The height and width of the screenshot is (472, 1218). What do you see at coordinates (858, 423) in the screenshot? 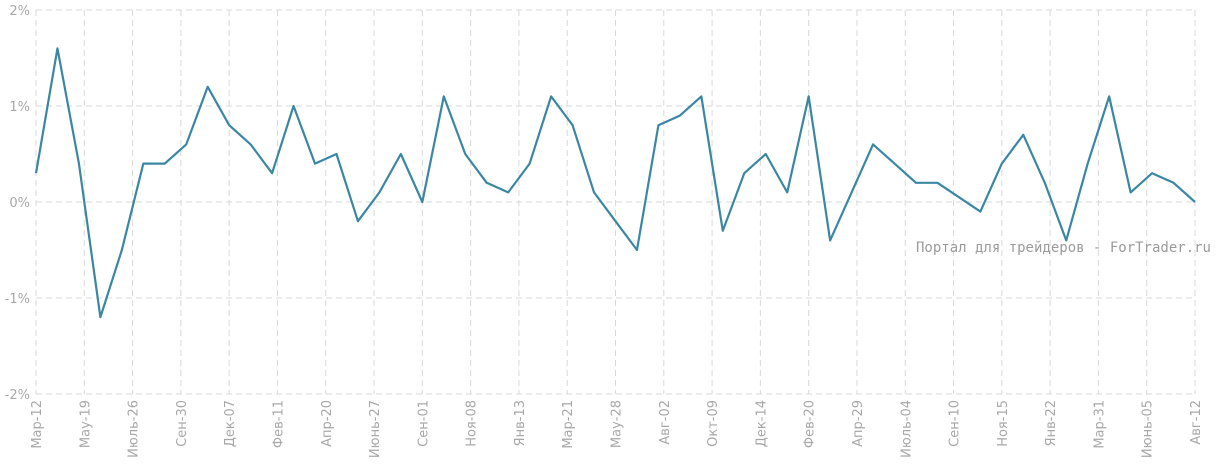
I see `x-tick-label: Апр-29` at bounding box center [858, 423].